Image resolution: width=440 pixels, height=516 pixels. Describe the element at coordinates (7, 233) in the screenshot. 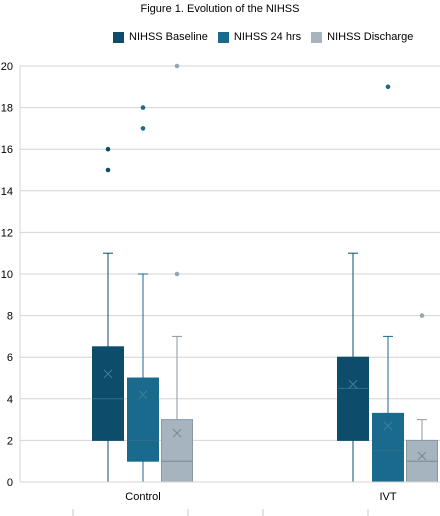

I see `y-tick-label: 12` at that location.